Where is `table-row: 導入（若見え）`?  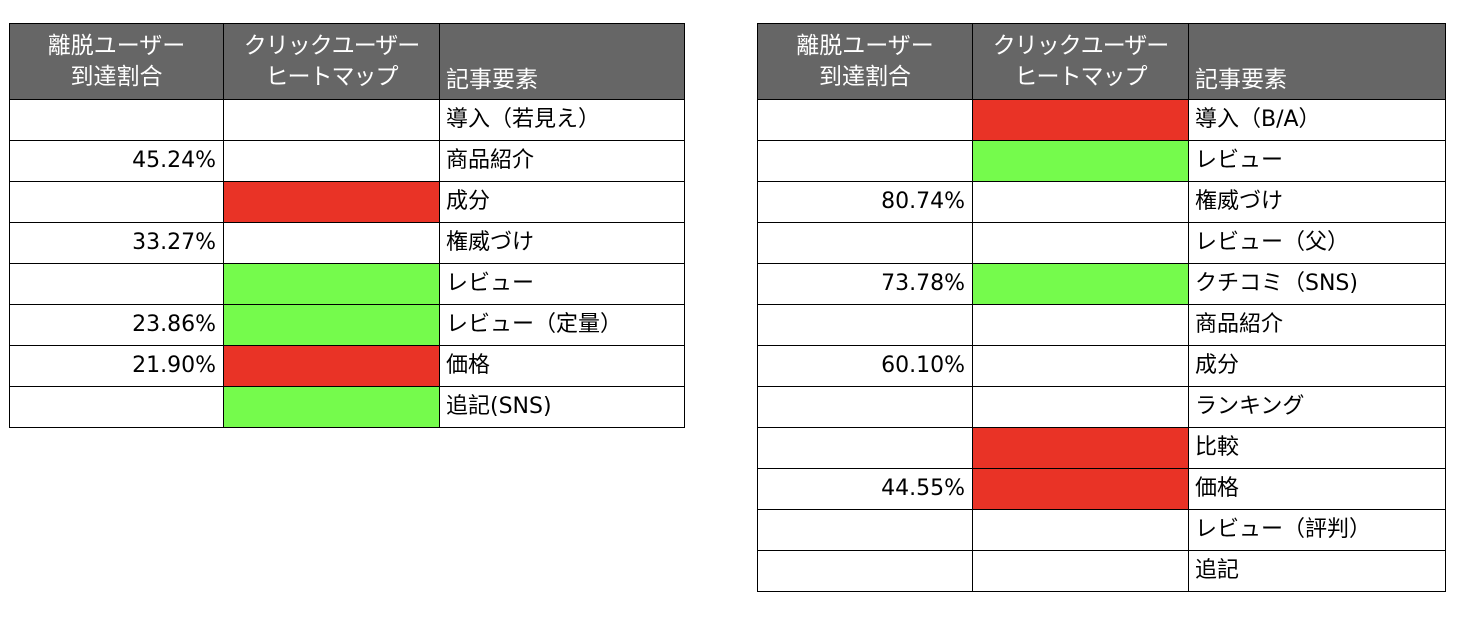 table-row: 導入（若見え） is located at coordinates (347, 120).